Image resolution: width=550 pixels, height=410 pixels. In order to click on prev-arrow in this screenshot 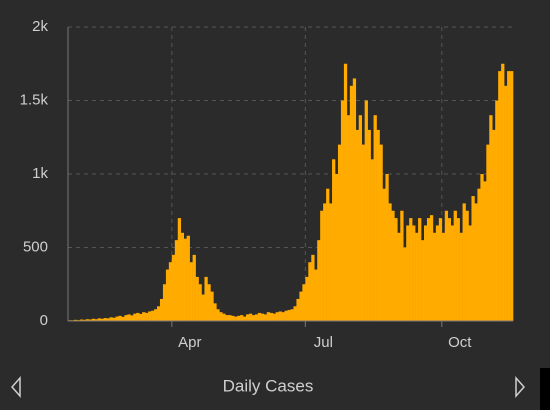, I will do `click(15, 387)`.